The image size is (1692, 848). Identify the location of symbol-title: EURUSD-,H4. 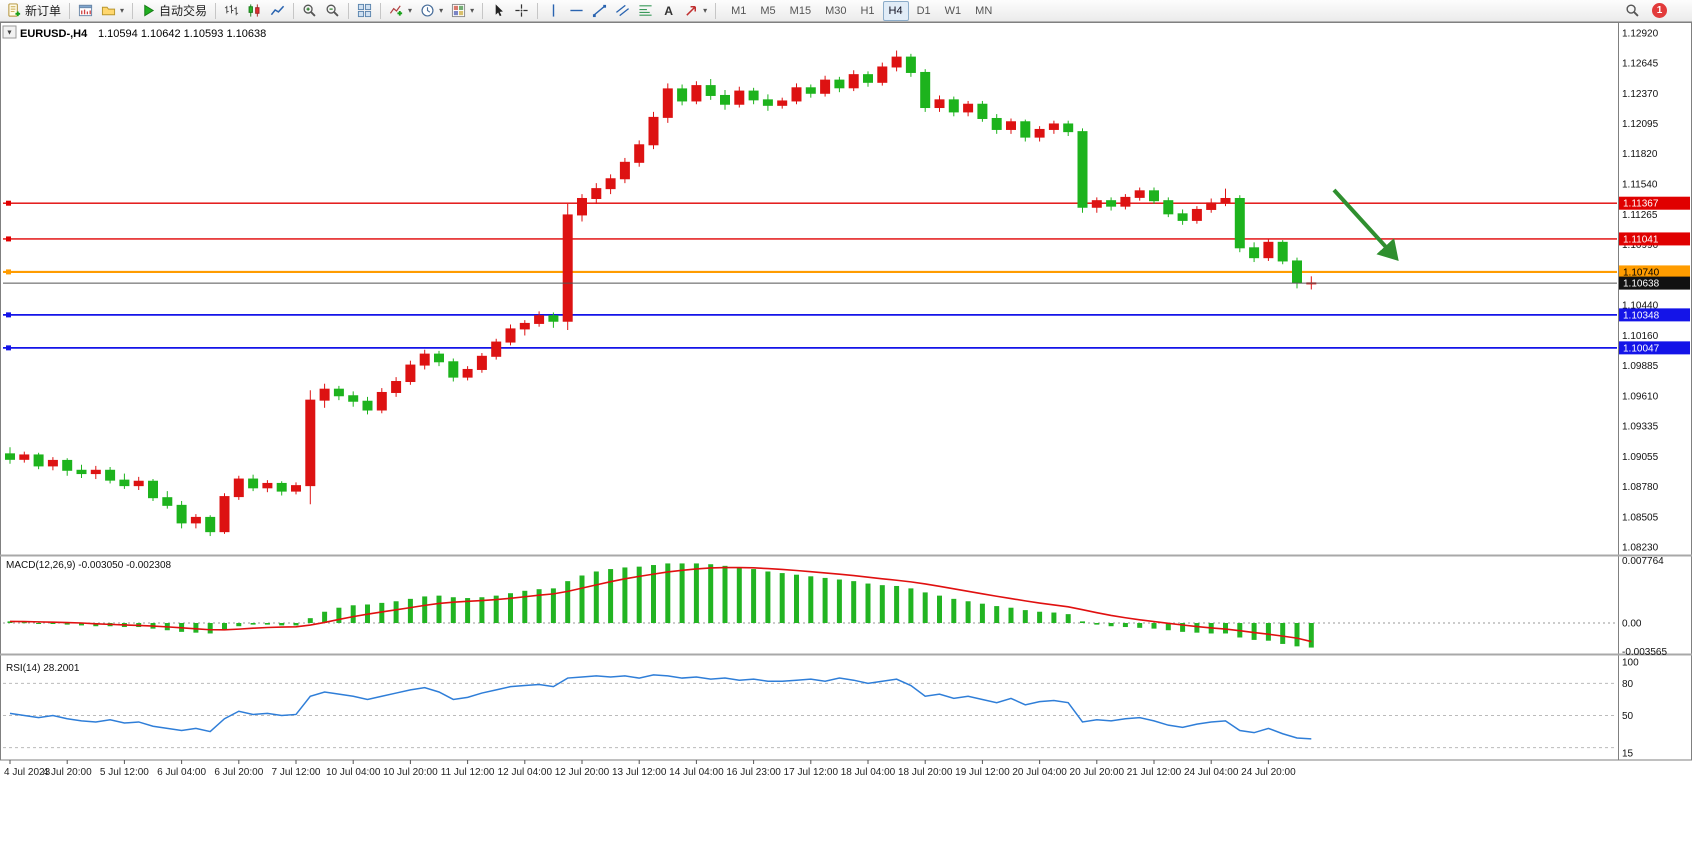
(54, 34).